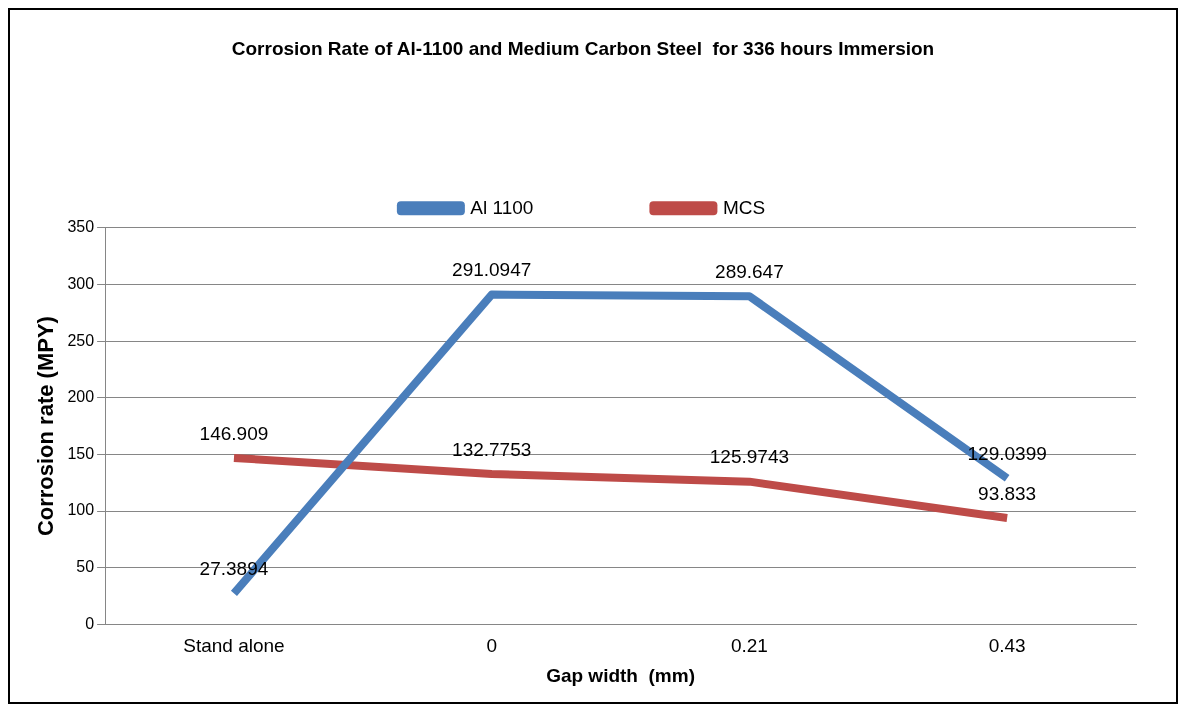  Describe the element at coordinates (492, 449) in the screenshot. I see `data-label: 132.7753` at that location.